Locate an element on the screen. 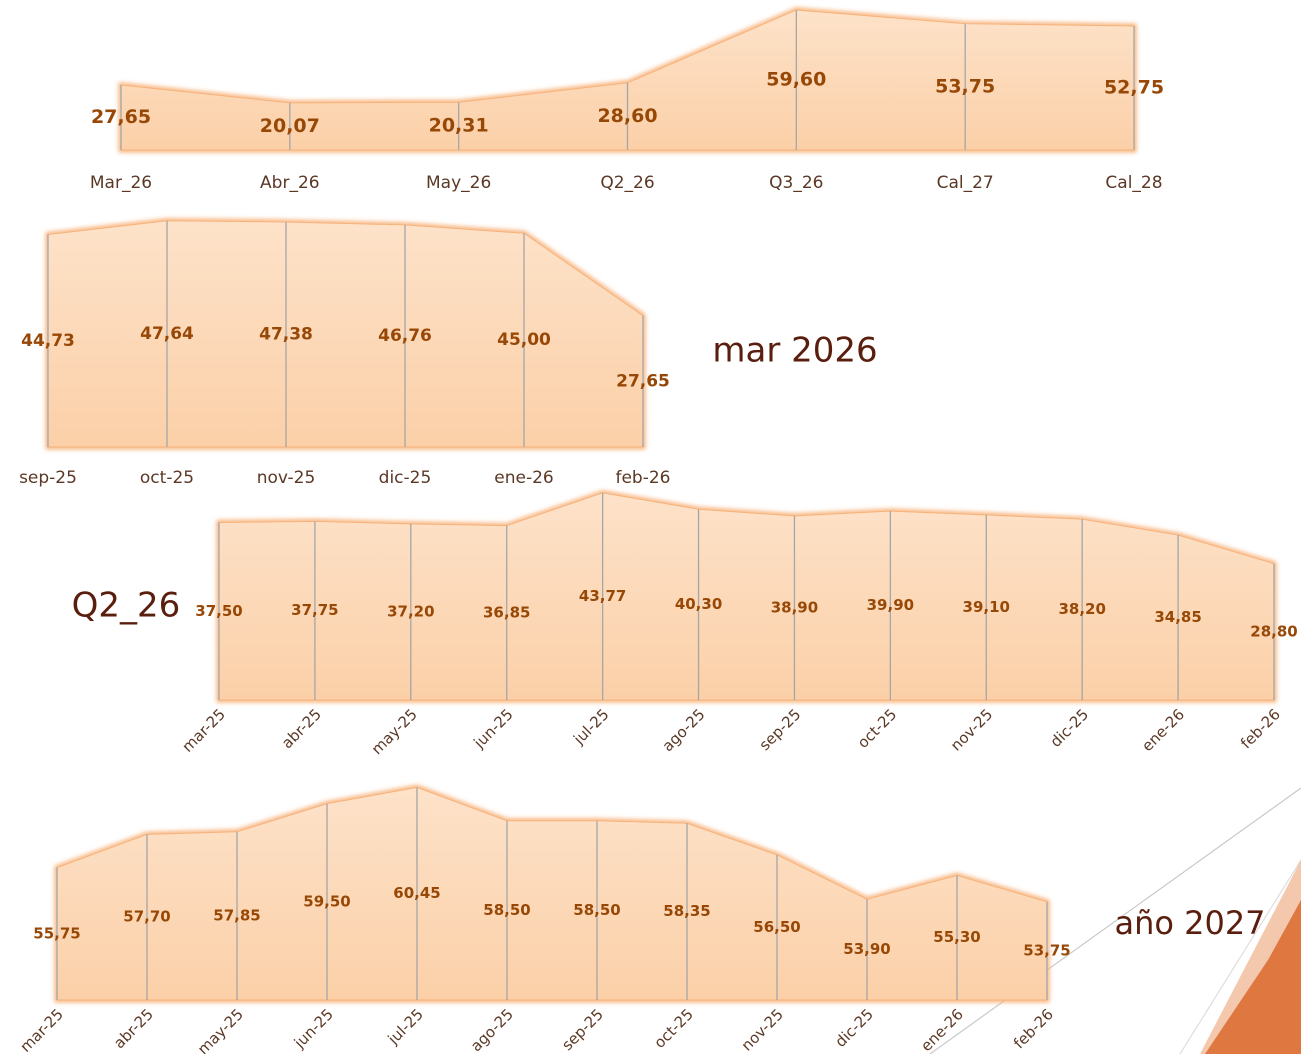  x-tick-label: Abr_26 is located at coordinates (290, 183).